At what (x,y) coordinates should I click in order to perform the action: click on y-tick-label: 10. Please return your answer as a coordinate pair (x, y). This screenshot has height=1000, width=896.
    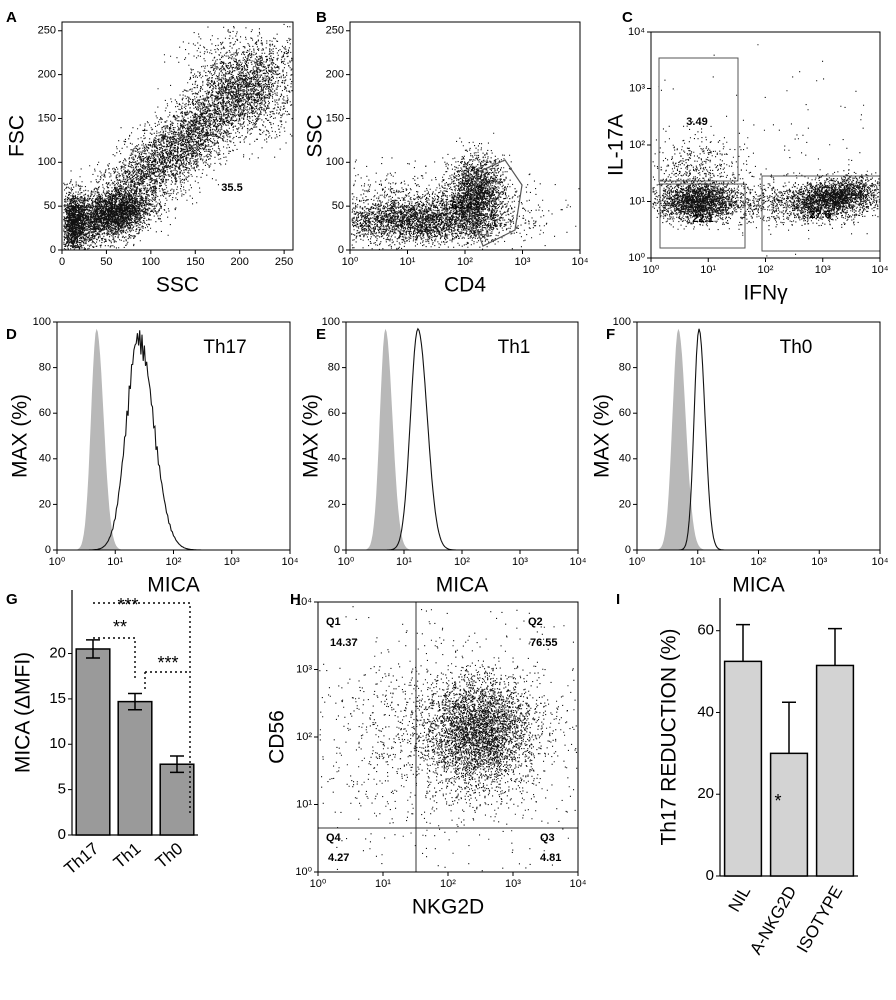
    Looking at the image, I should click on (57, 743).